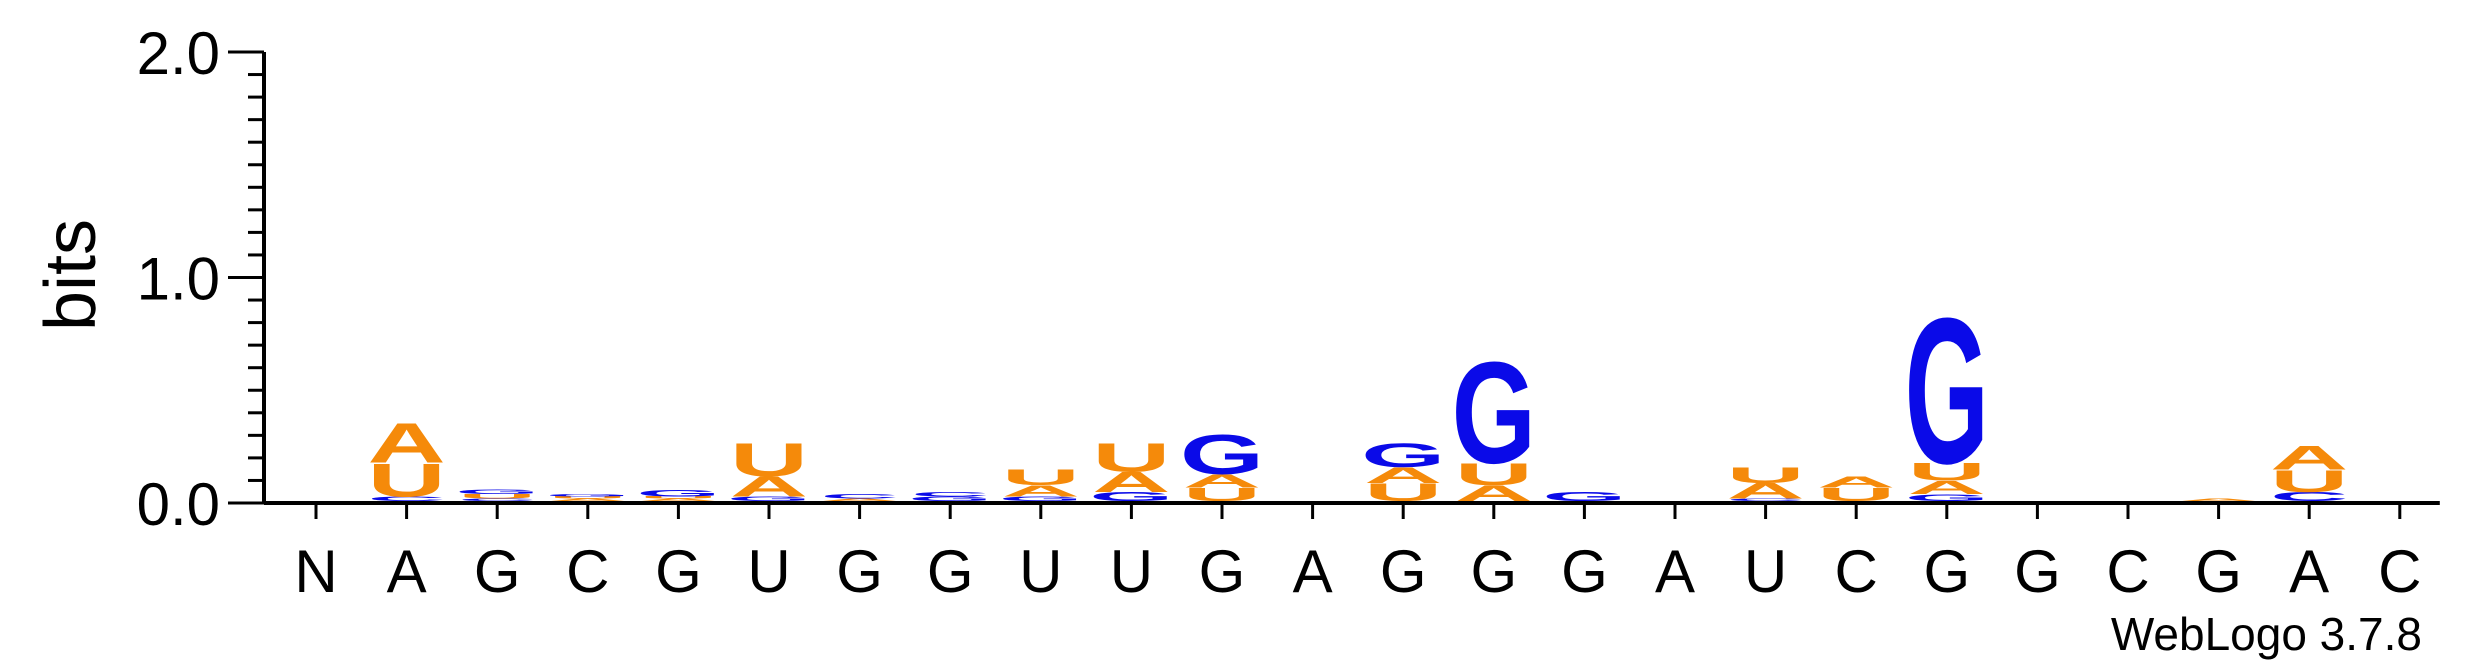 The image size is (2475, 667). Describe the element at coordinates (315, 571) in the screenshot. I see `x-tick-label: N` at that location.